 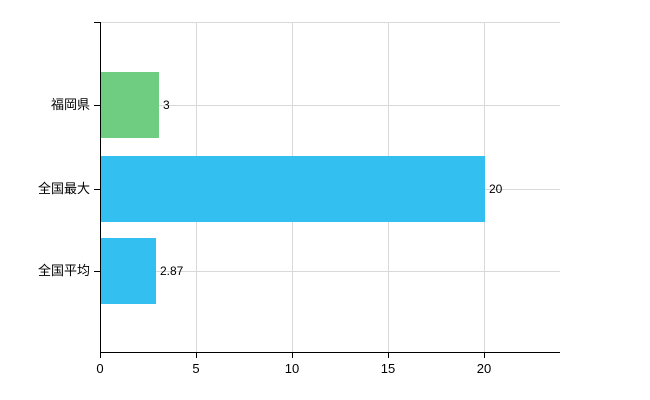 I want to click on category-label: 全国最大, so click(x=63, y=188).